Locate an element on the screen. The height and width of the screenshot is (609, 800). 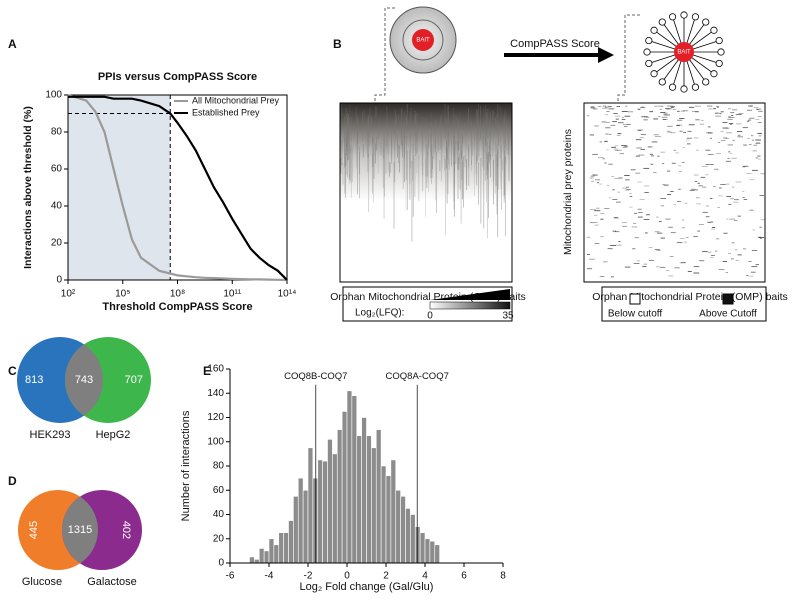
arrow-label: CompPASS Score is located at coordinates (555, 44).